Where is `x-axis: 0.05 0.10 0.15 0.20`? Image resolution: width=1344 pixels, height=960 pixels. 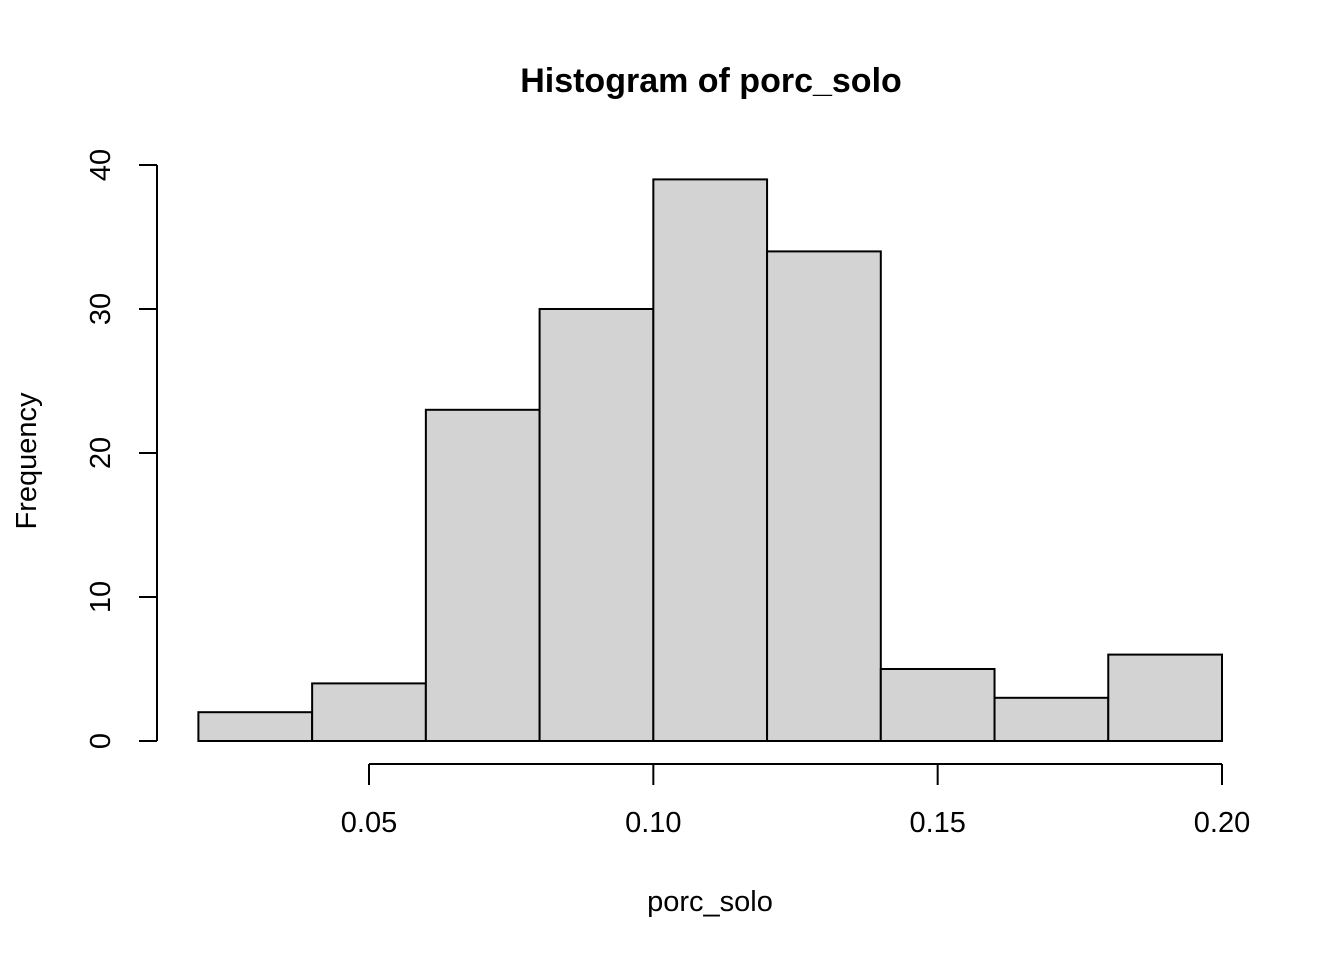
x-axis: 0.05 0.10 0.15 0.20 is located at coordinates (795, 801).